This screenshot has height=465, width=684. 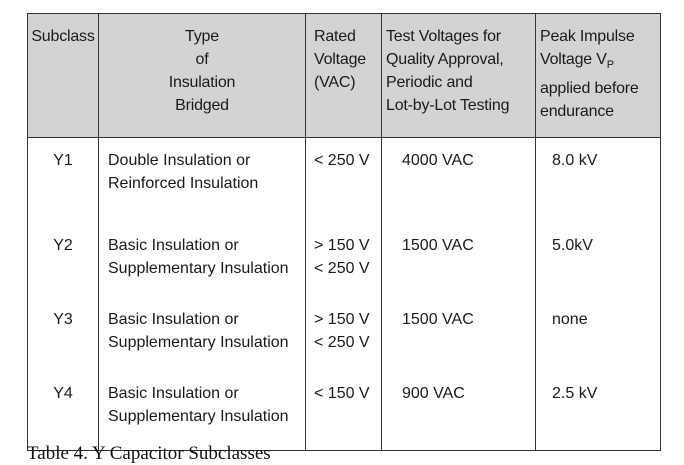 What do you see at coordinates (573, 59) in the screenshot?
I see `header-peak-voltage-label: Voltage V` at bounding box center [573, 59].